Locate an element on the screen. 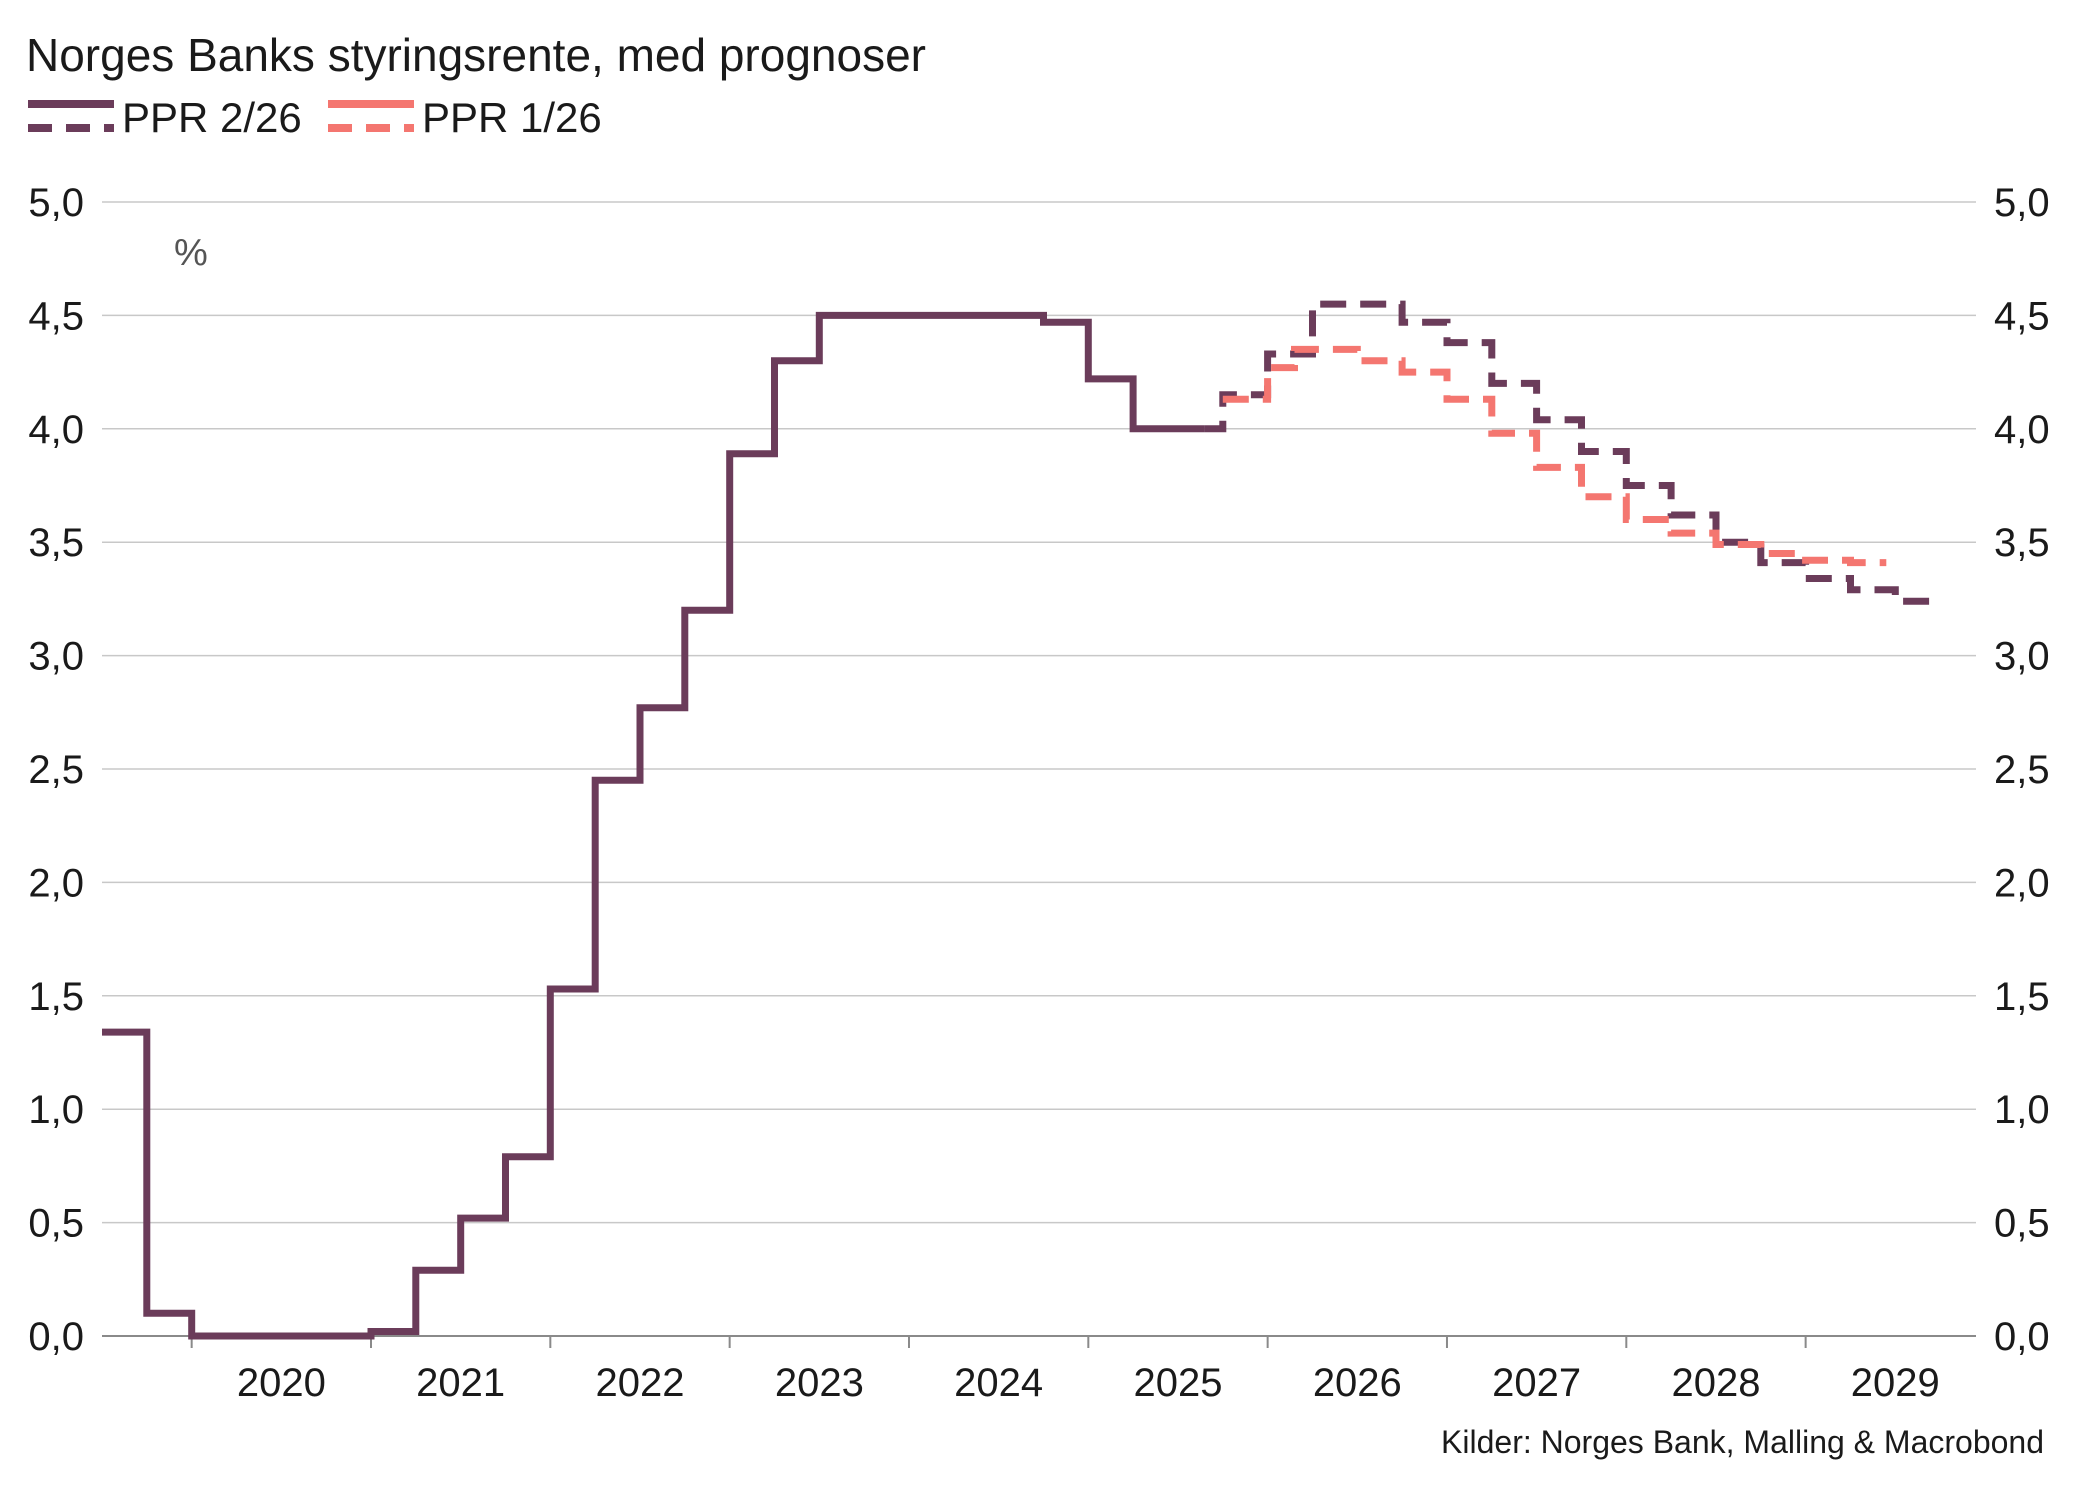  y-tick-label-left: 3,0 is located at coordinates (56, 657).